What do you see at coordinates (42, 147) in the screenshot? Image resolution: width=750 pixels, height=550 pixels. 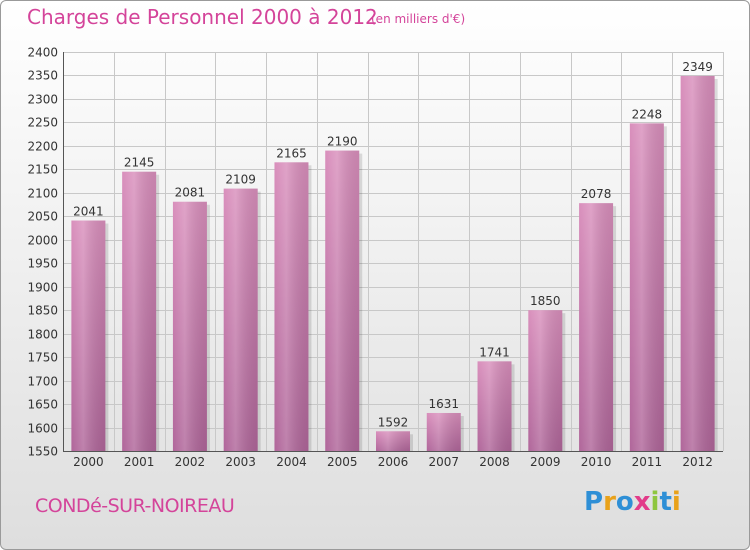 I see `y-tick-label: 2200` at bounding box center [42, 147].